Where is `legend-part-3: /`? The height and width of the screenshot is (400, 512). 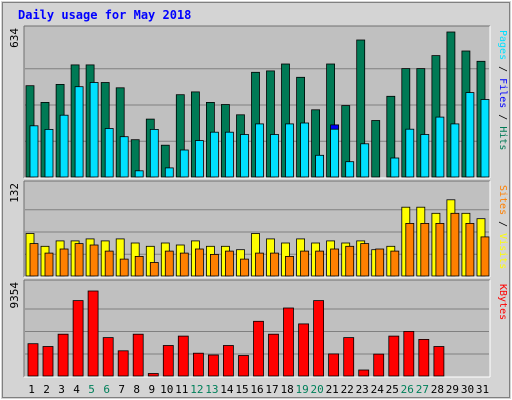 legend-part-3: / is located at coordinates (502, 117).